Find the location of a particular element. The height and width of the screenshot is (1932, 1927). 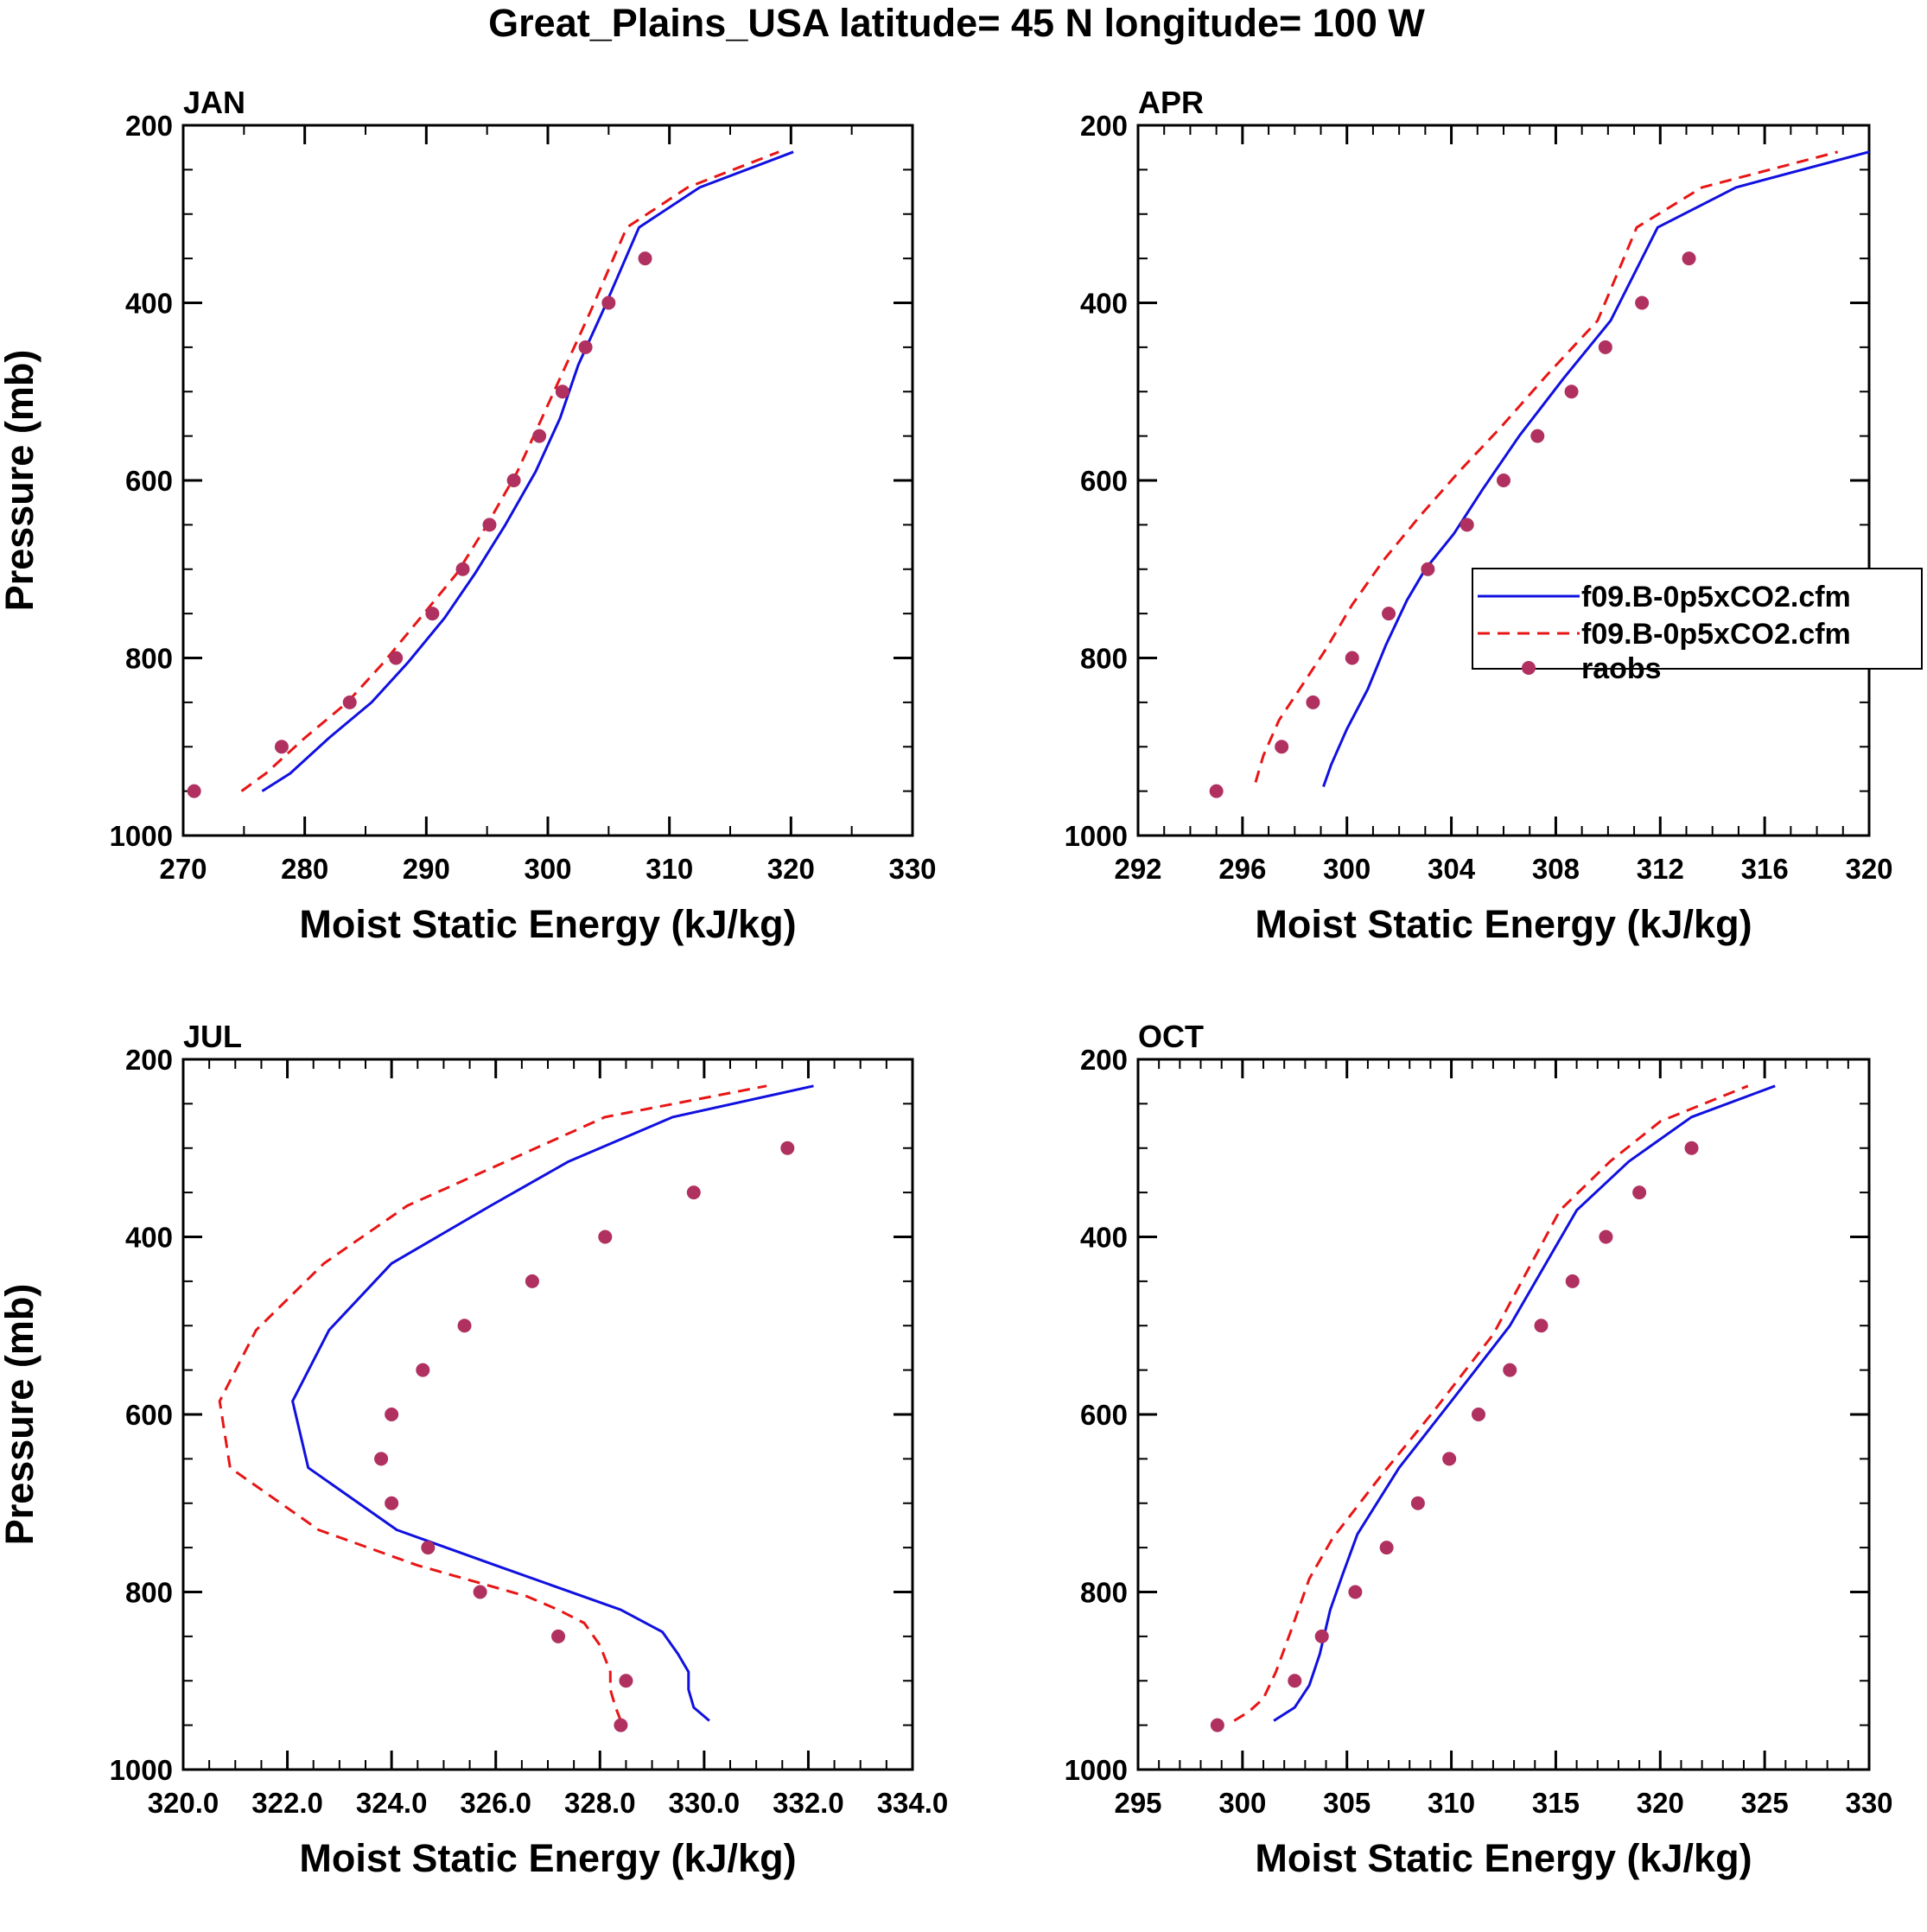

x-tick-label: 300 is located at coordinates (1242, 1803).